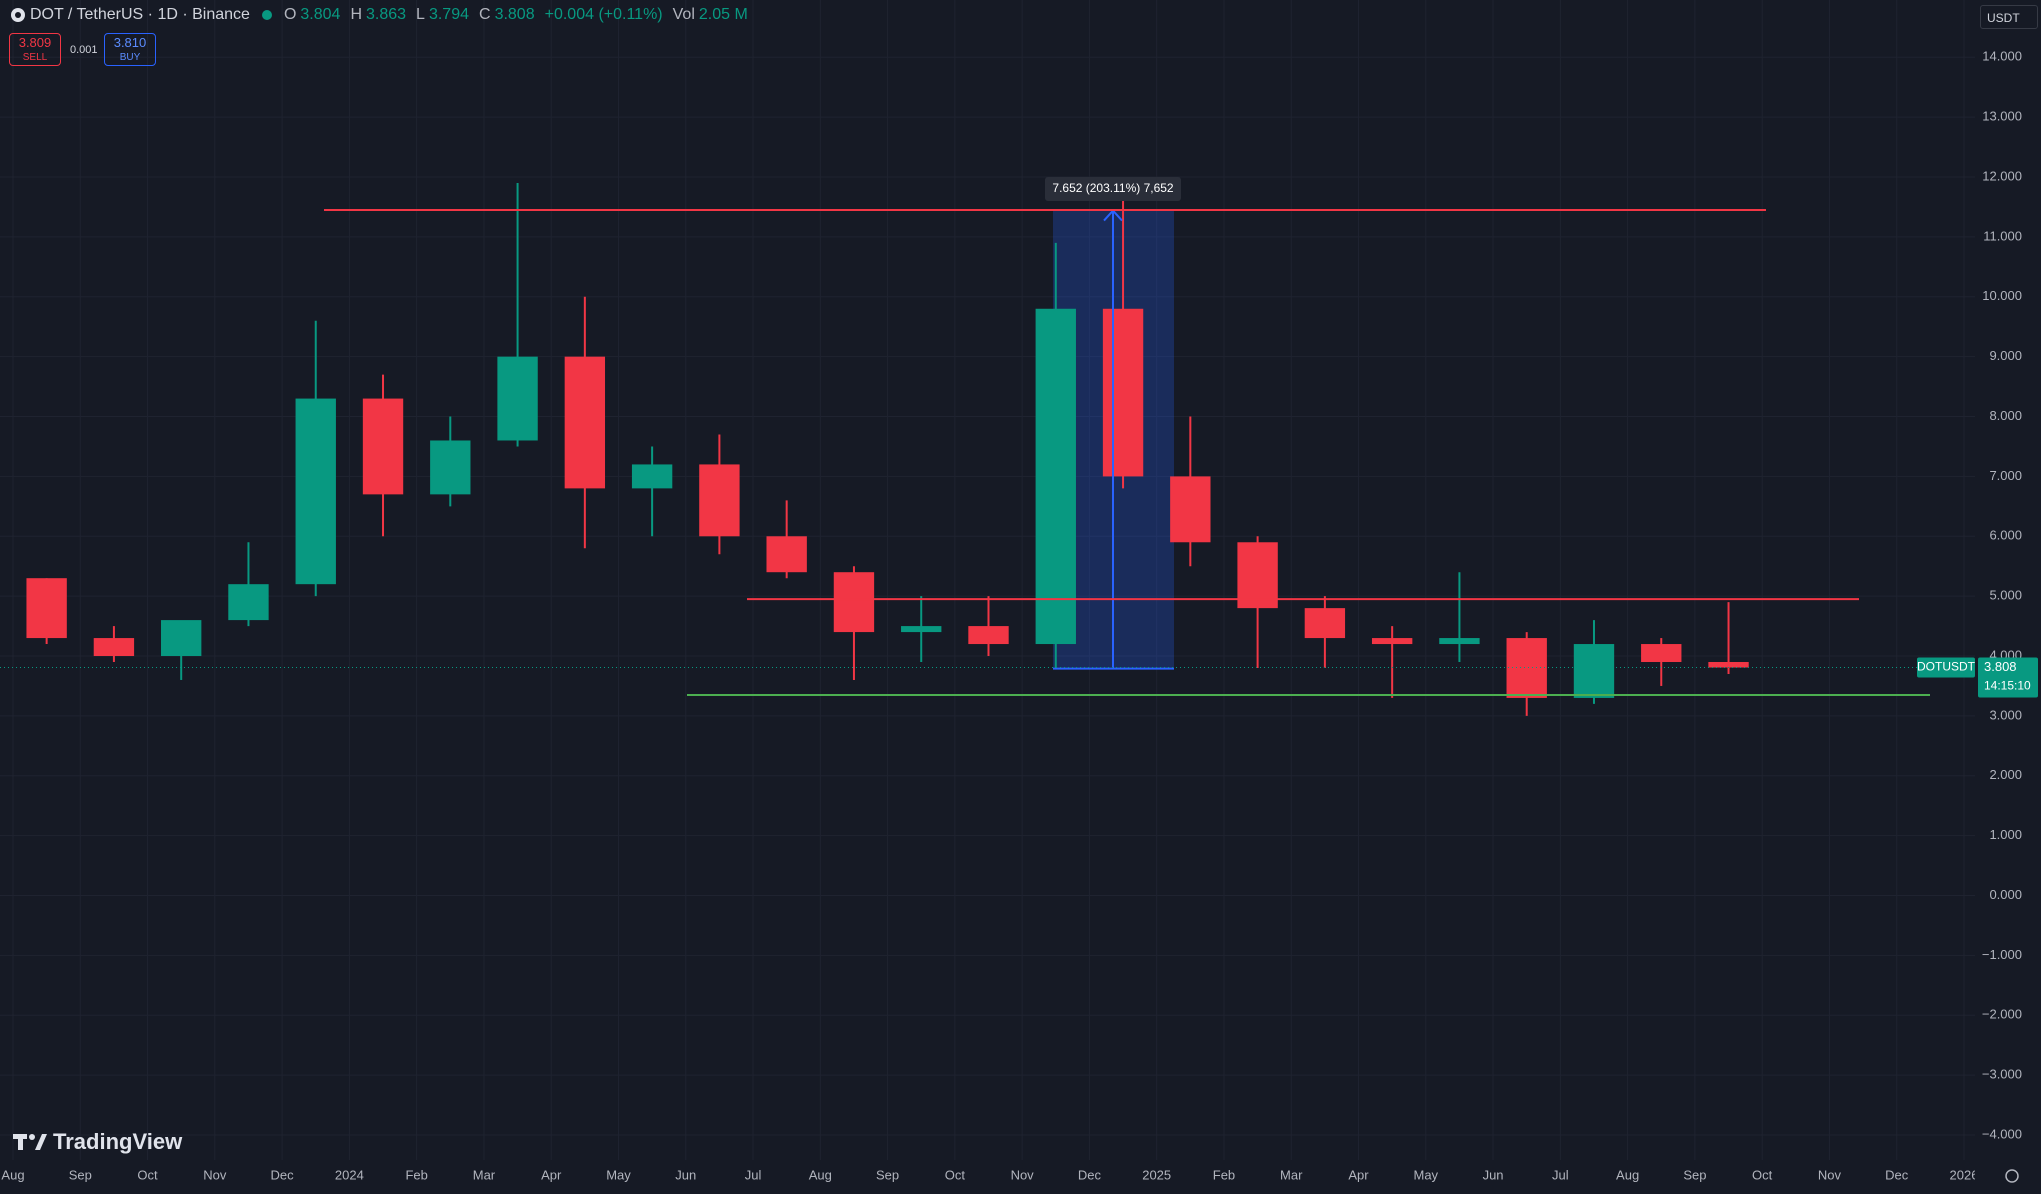 Image resolution: width=2041 pixels, height=1194 pixels. What do you see at coordinates (2005, 535) in the screenshot?
I see `y-tick-label: 6.000` at bounding box center [2005, 535].